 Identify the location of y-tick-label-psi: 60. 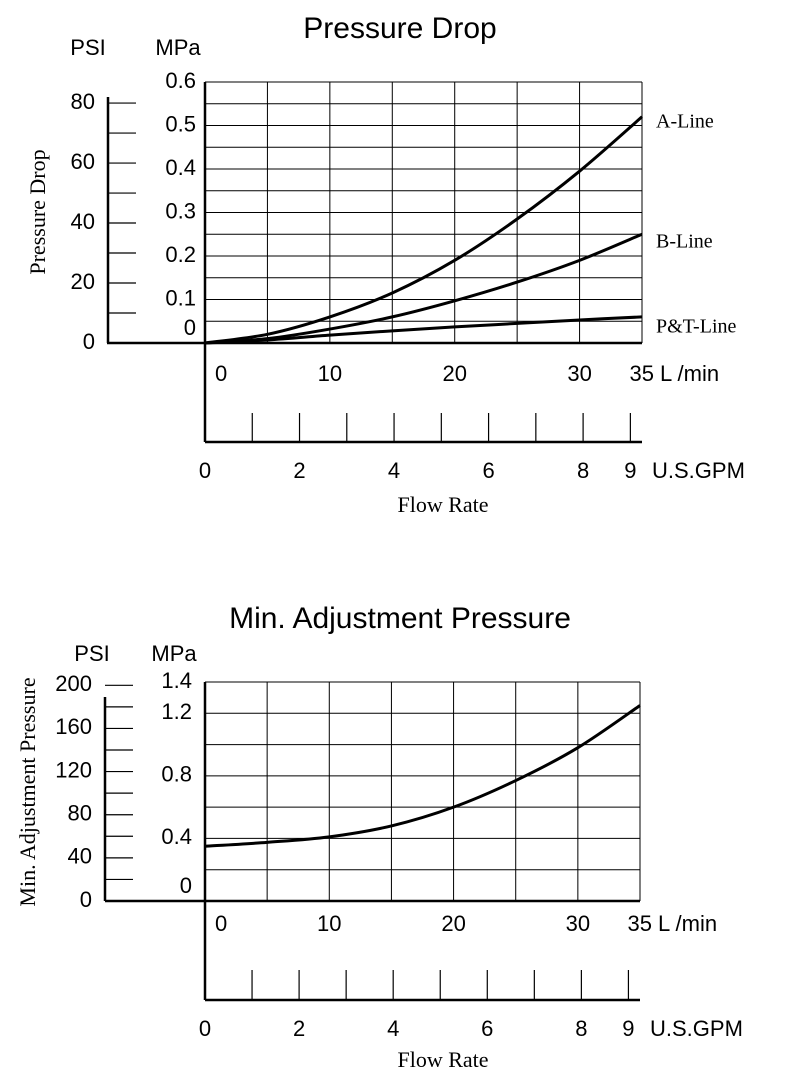
(83, 161).